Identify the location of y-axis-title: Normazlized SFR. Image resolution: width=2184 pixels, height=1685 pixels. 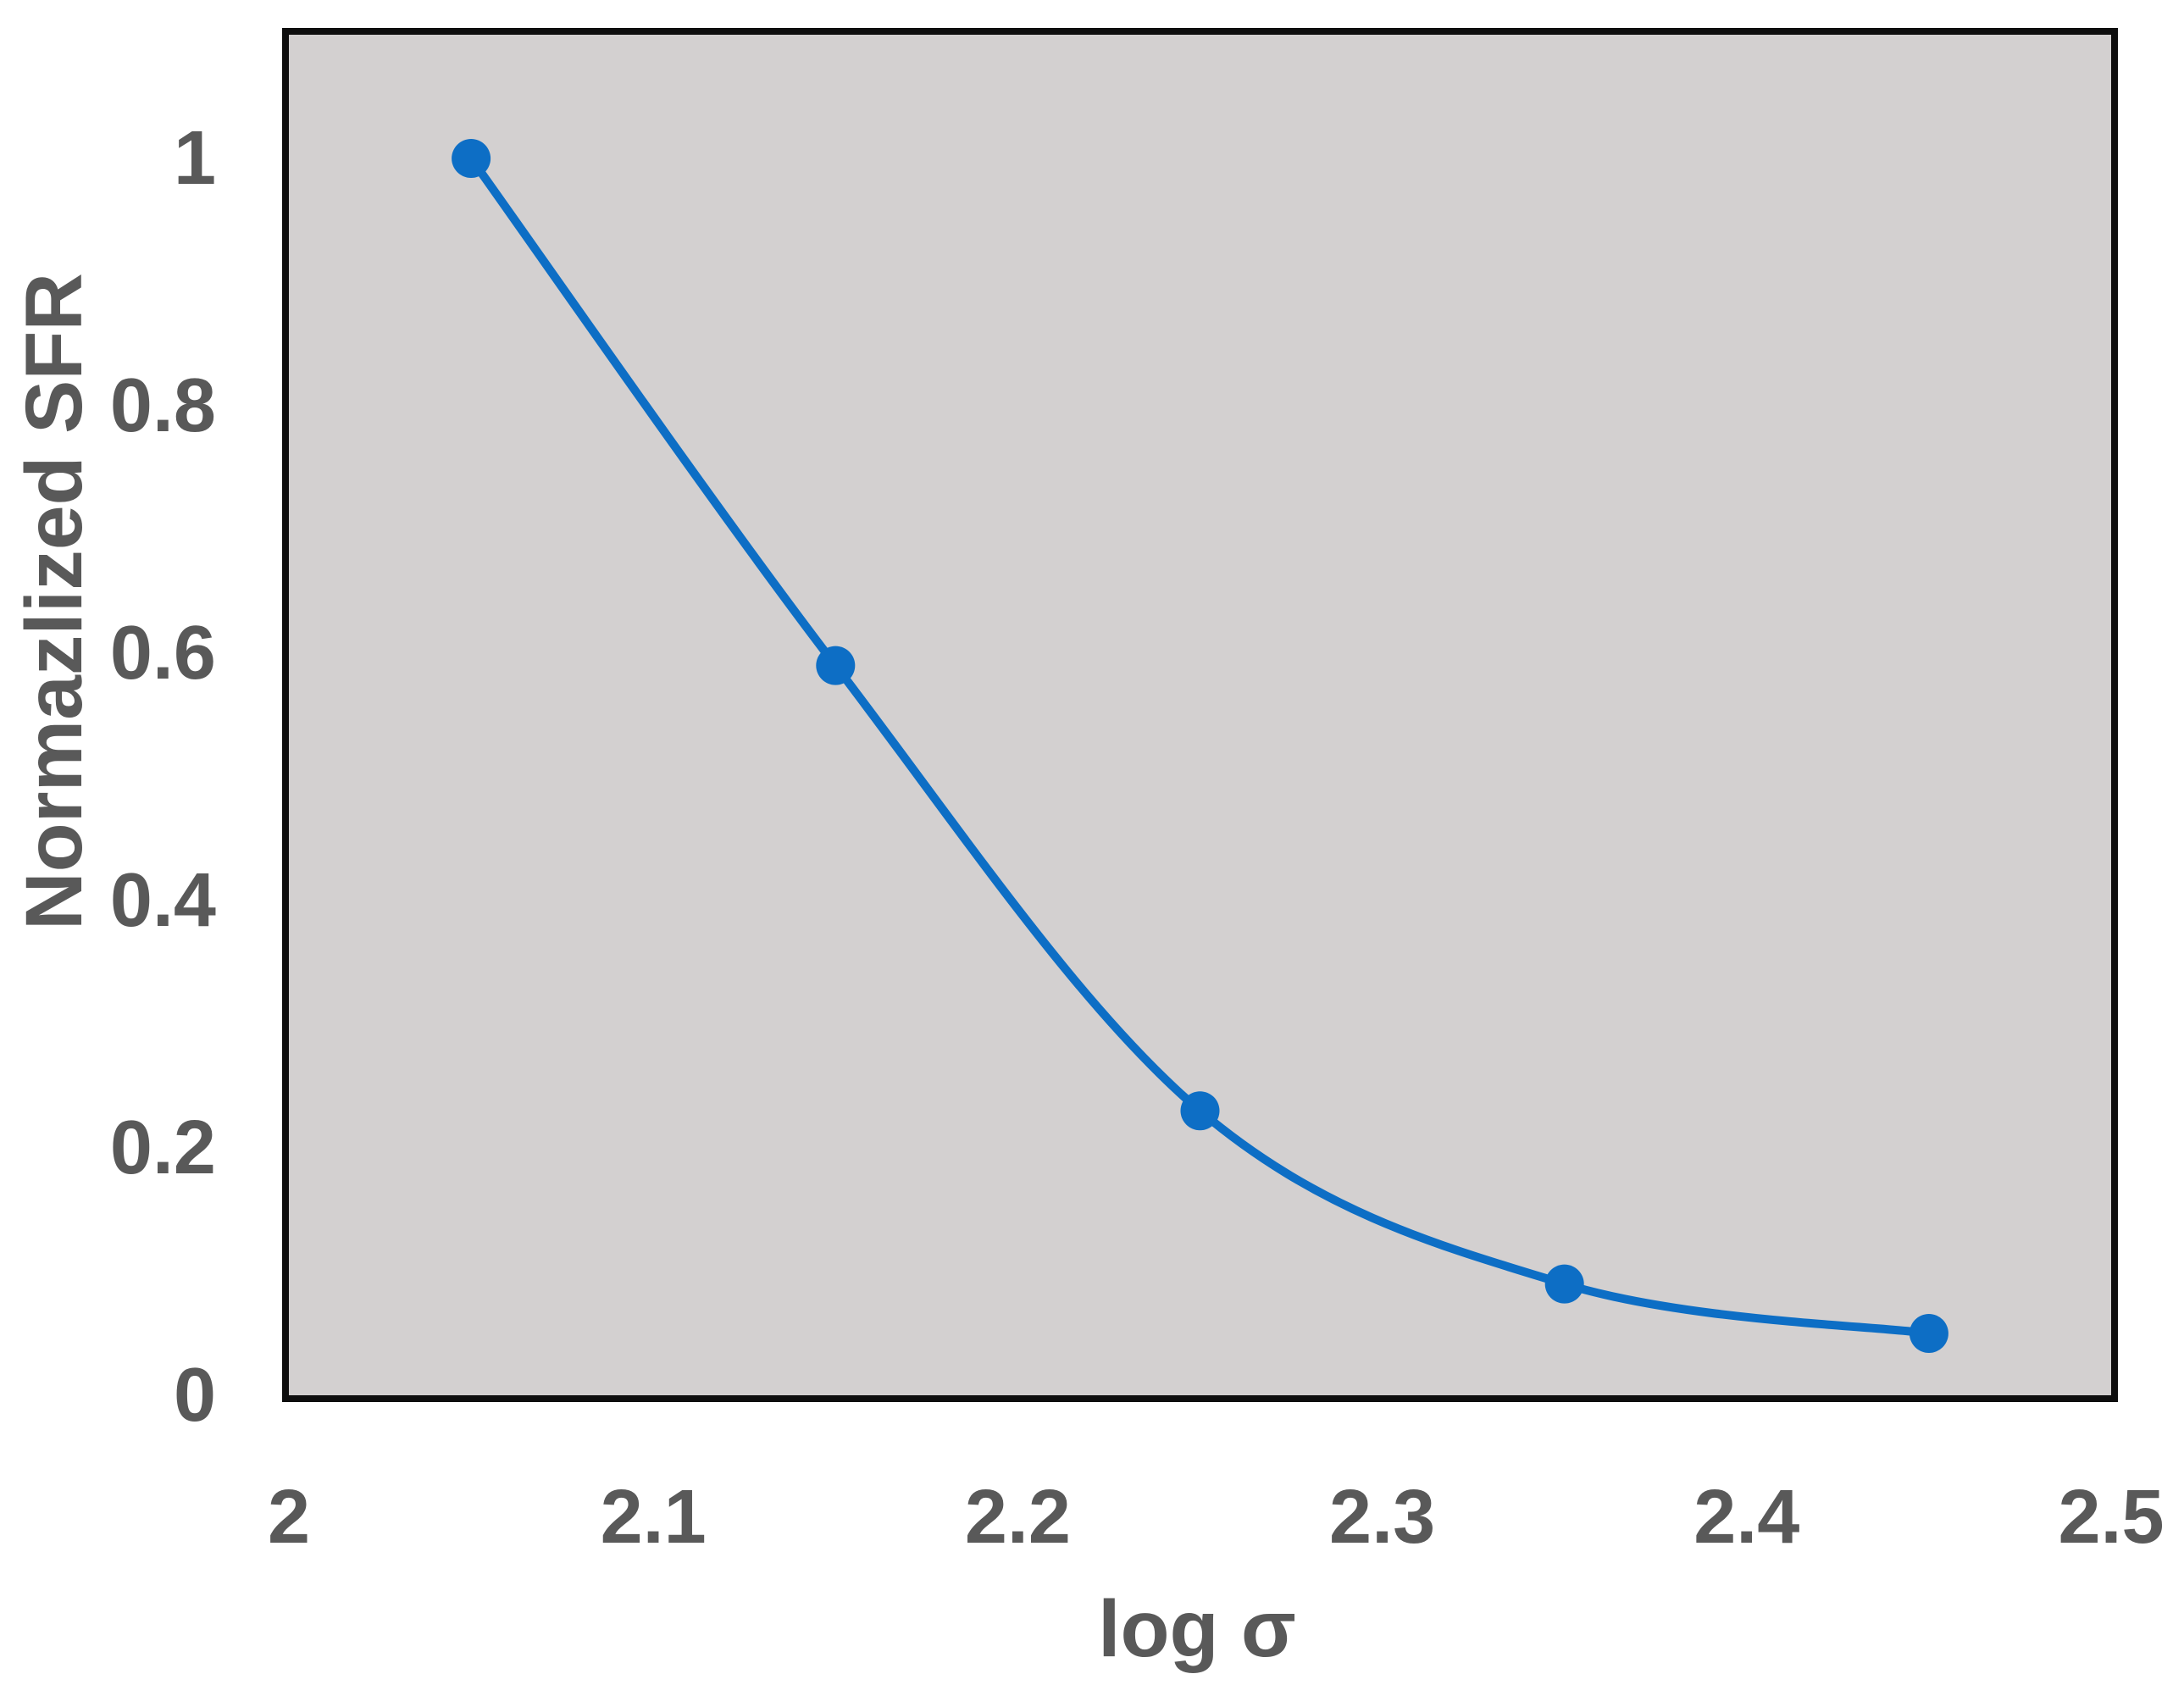
(54, 601).